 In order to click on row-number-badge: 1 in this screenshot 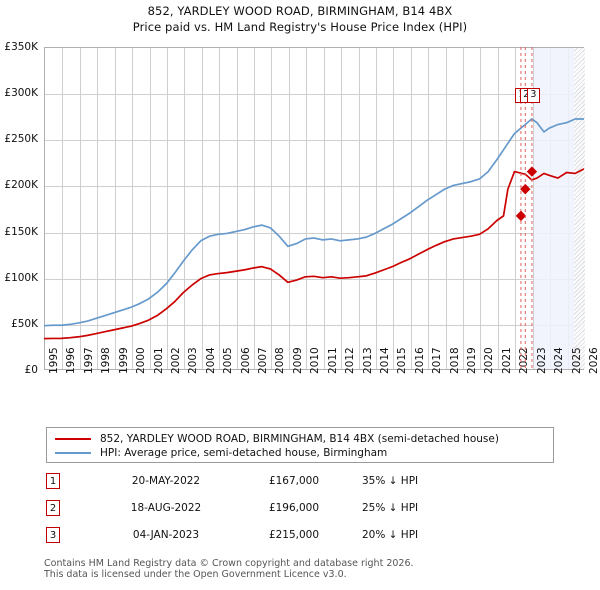, I will do `click(53, 481)`.